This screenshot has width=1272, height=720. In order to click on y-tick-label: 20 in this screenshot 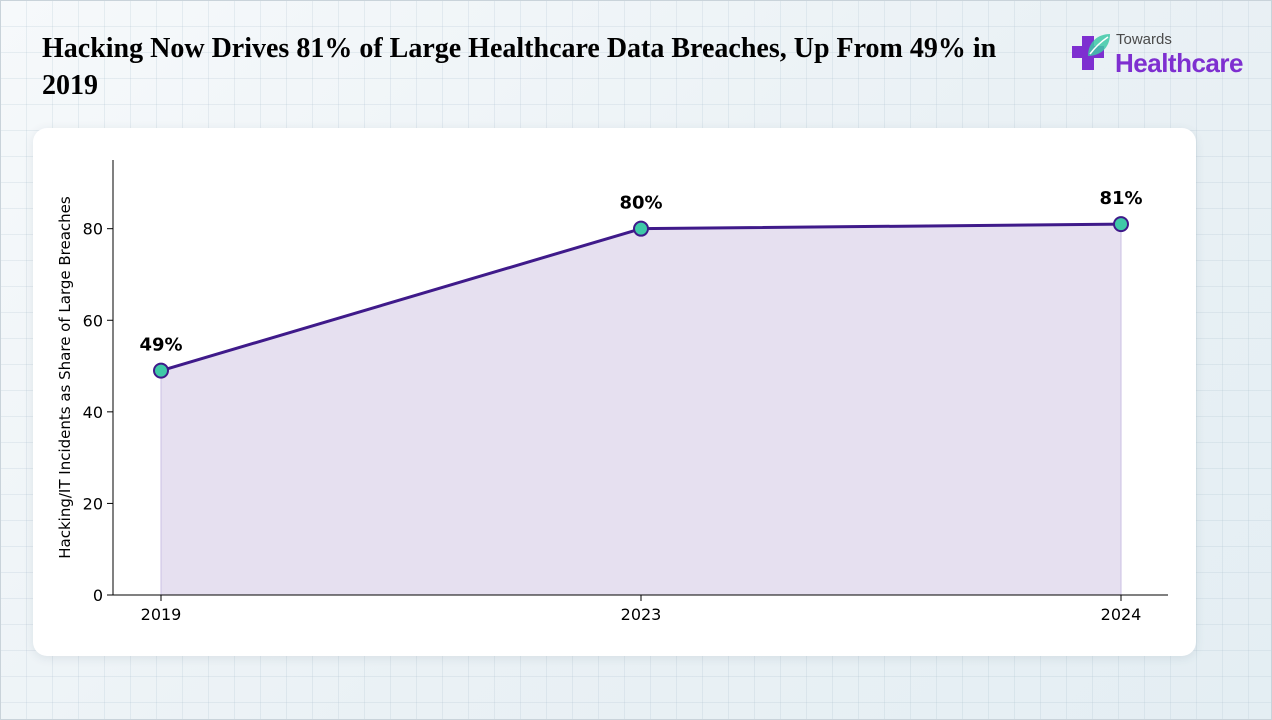, I will do `click(93, 503)`.